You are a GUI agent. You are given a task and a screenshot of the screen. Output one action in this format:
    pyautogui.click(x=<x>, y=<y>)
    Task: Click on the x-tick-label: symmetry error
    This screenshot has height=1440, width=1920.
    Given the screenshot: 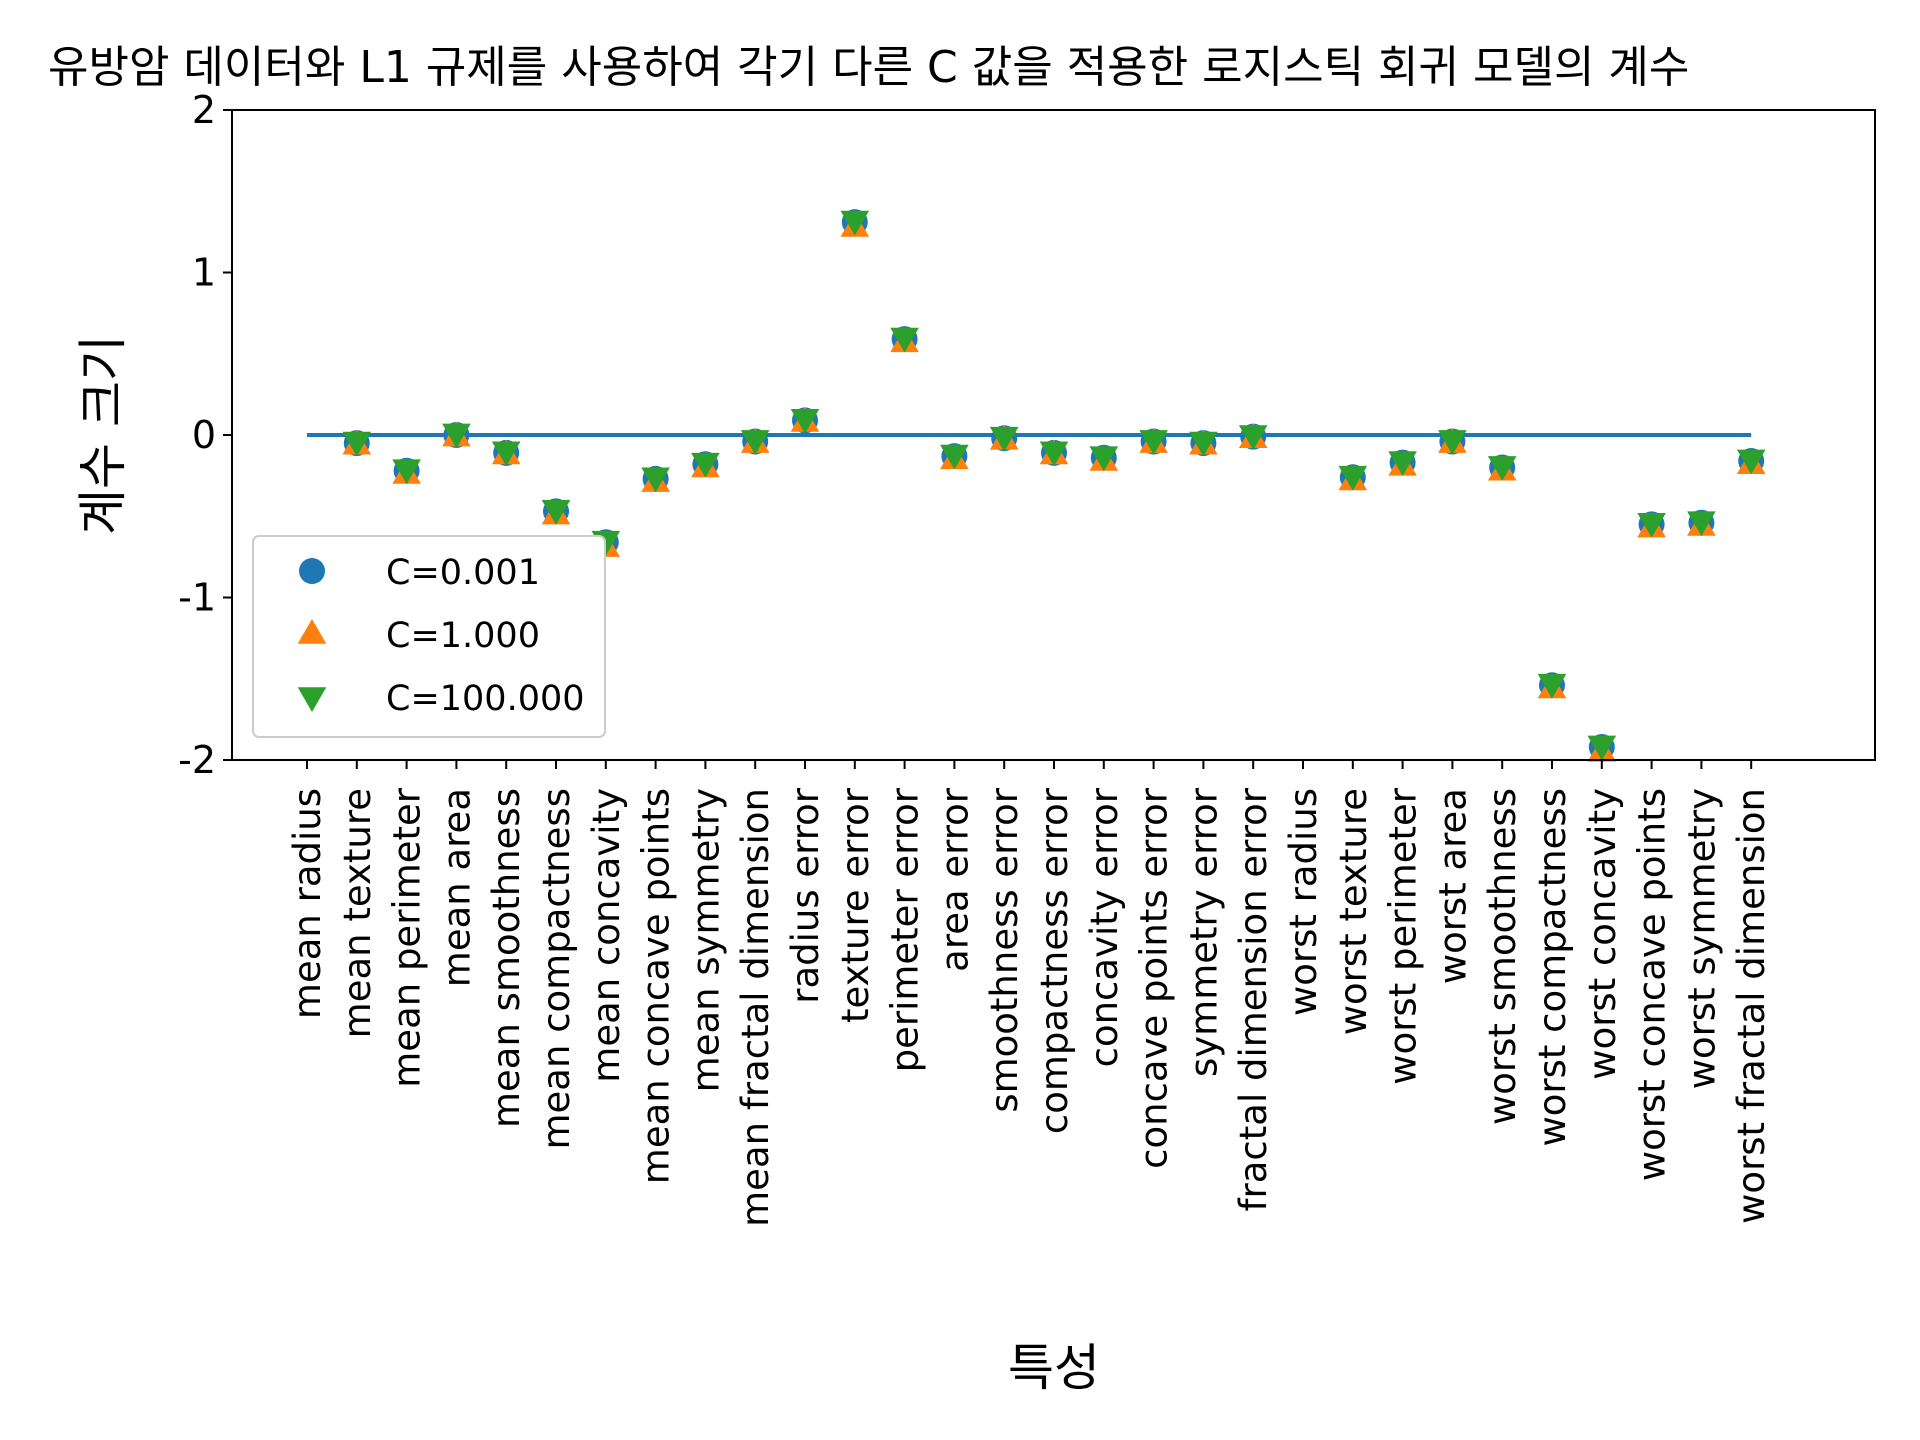 What is the action you would take?
    pyautogui.click(x=1203, y=932)
    